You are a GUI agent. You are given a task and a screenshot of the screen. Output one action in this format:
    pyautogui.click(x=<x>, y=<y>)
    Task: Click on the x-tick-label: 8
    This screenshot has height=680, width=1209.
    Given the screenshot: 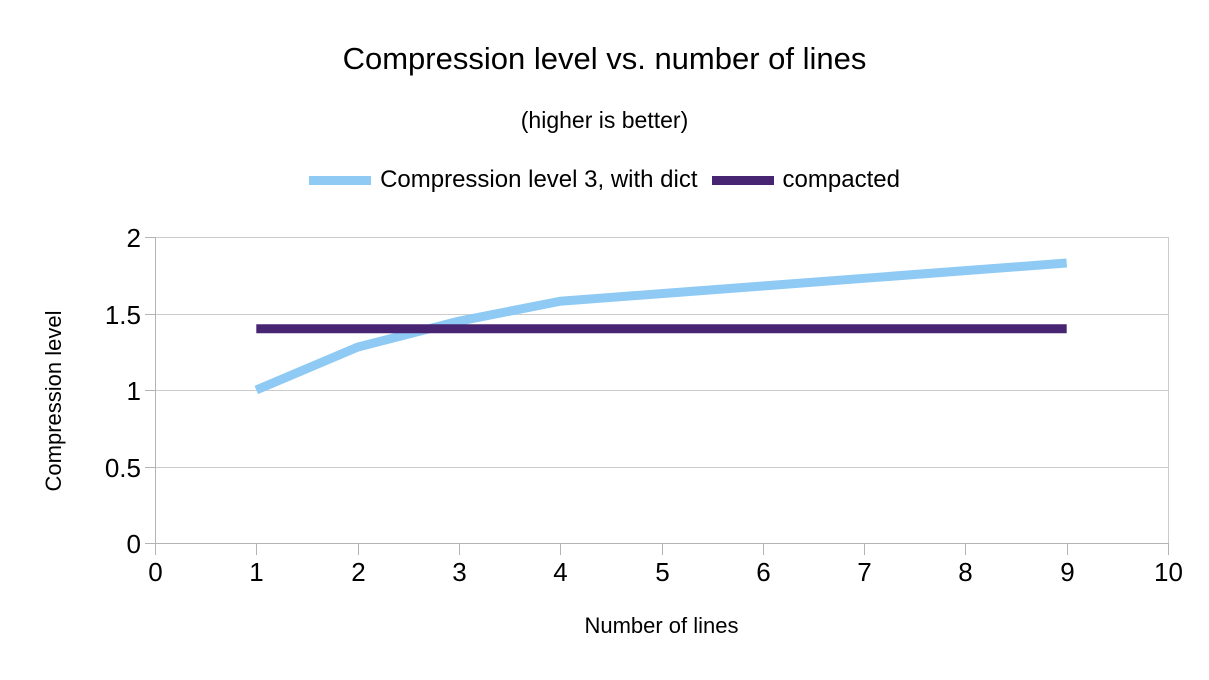 What is the action you would take?
    pyautogui.click(x=965, y=572)
    